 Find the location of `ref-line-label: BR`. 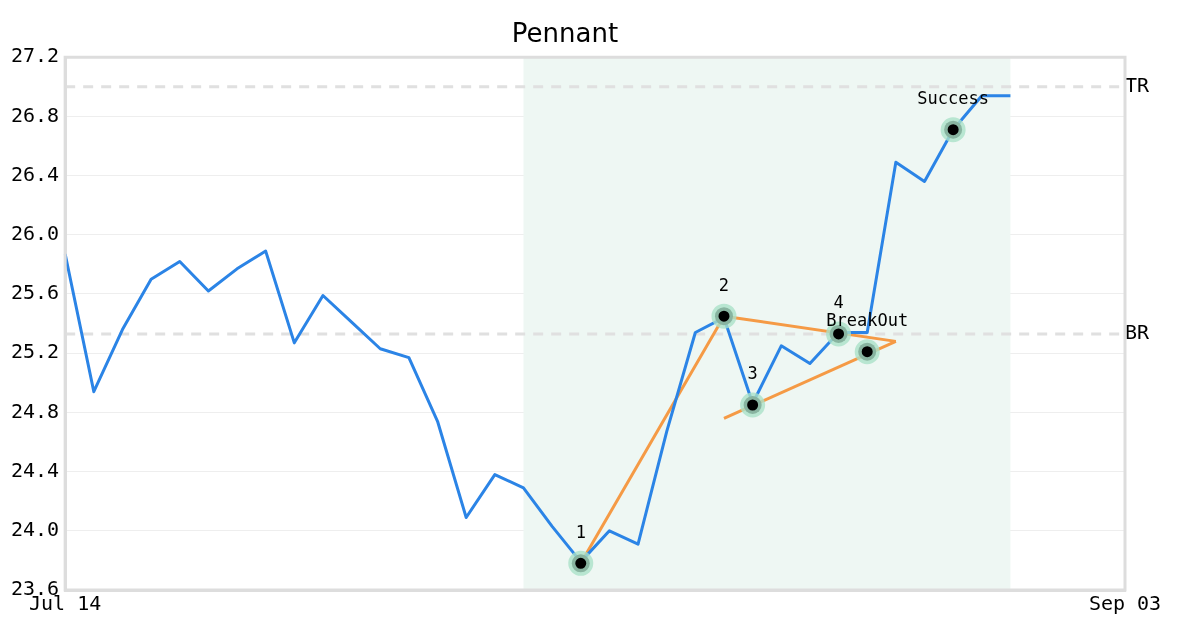

ref-line-label: BR is located at coordinates (1138, 332).